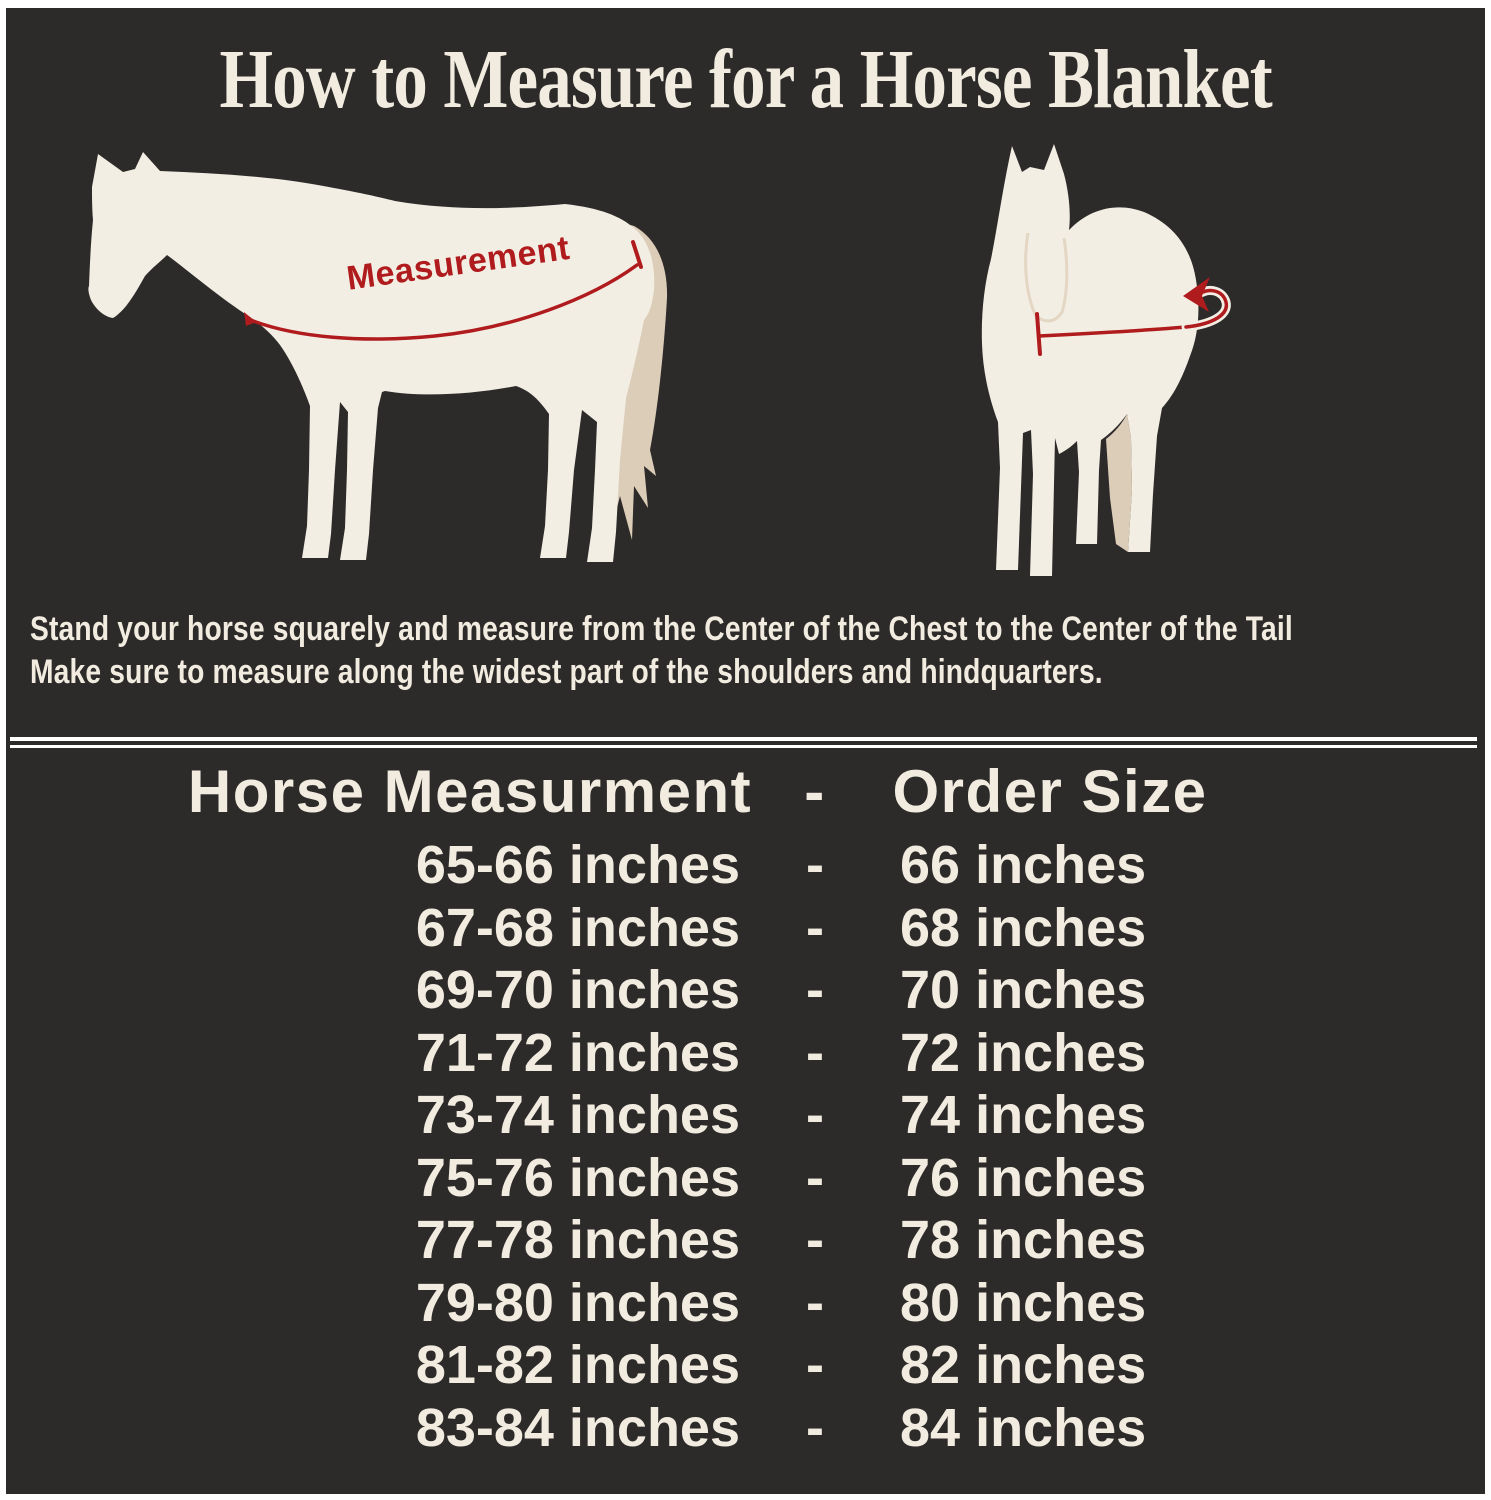  I want to click on measurement-line-start, so click(250, 319).